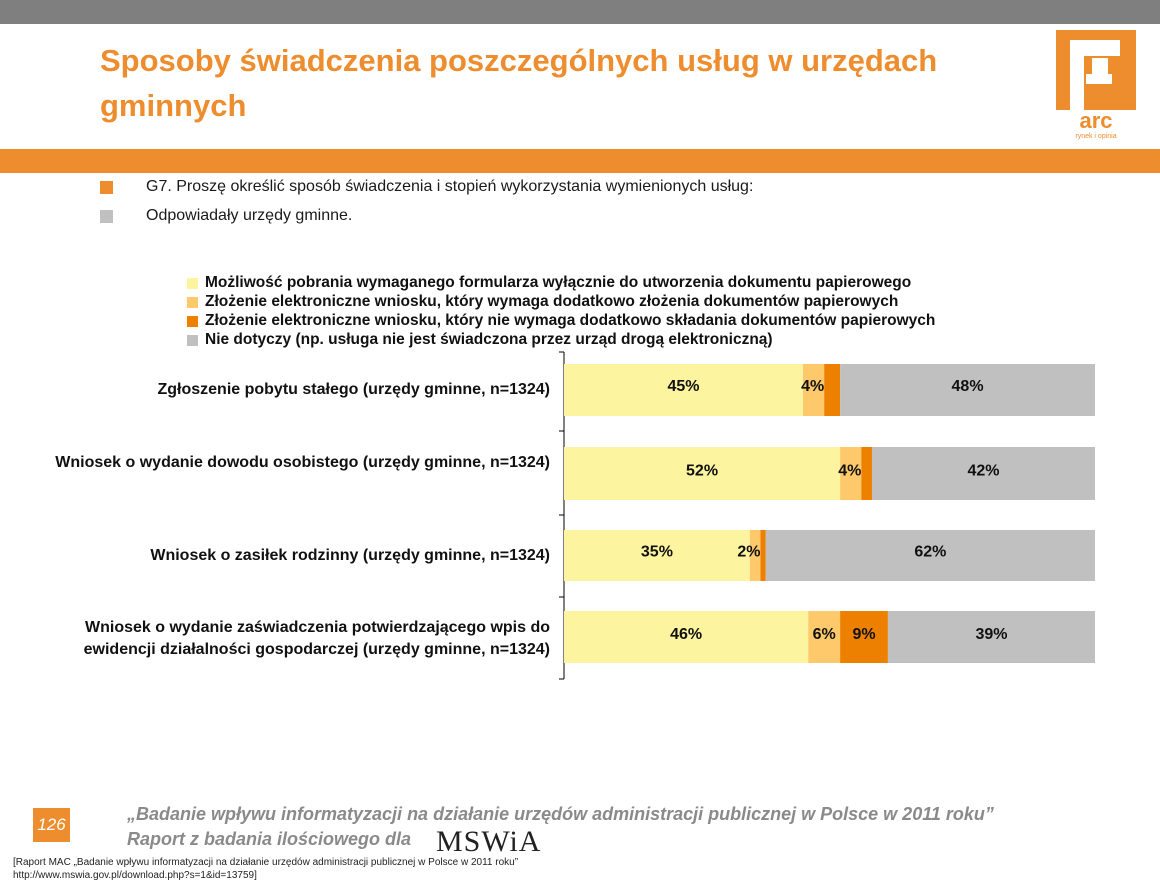 Image resolution: width=1160 pixels, height=884 pixels. I want to click on data-label: 39%, so click(991, 634).